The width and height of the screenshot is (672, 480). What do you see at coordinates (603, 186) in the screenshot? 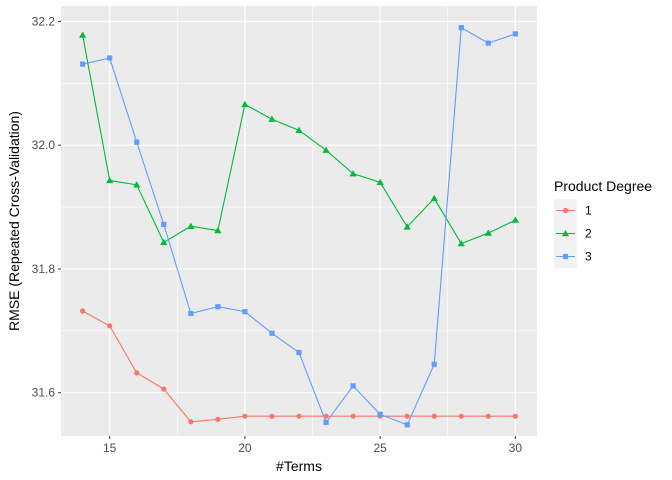
I see `legend-title: Product Degree` at bounding box center [603, 186].